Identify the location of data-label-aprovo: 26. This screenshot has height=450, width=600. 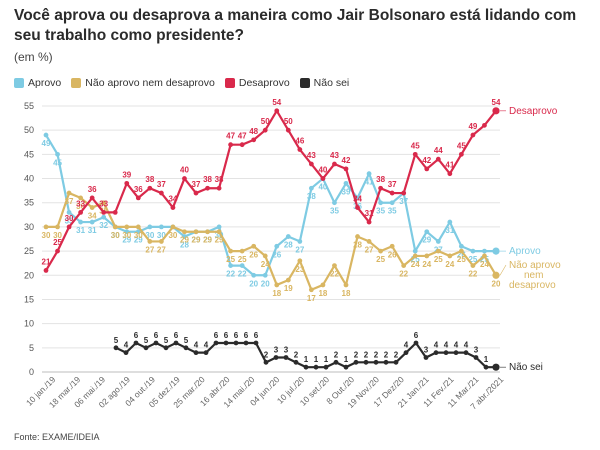
(461, 254).